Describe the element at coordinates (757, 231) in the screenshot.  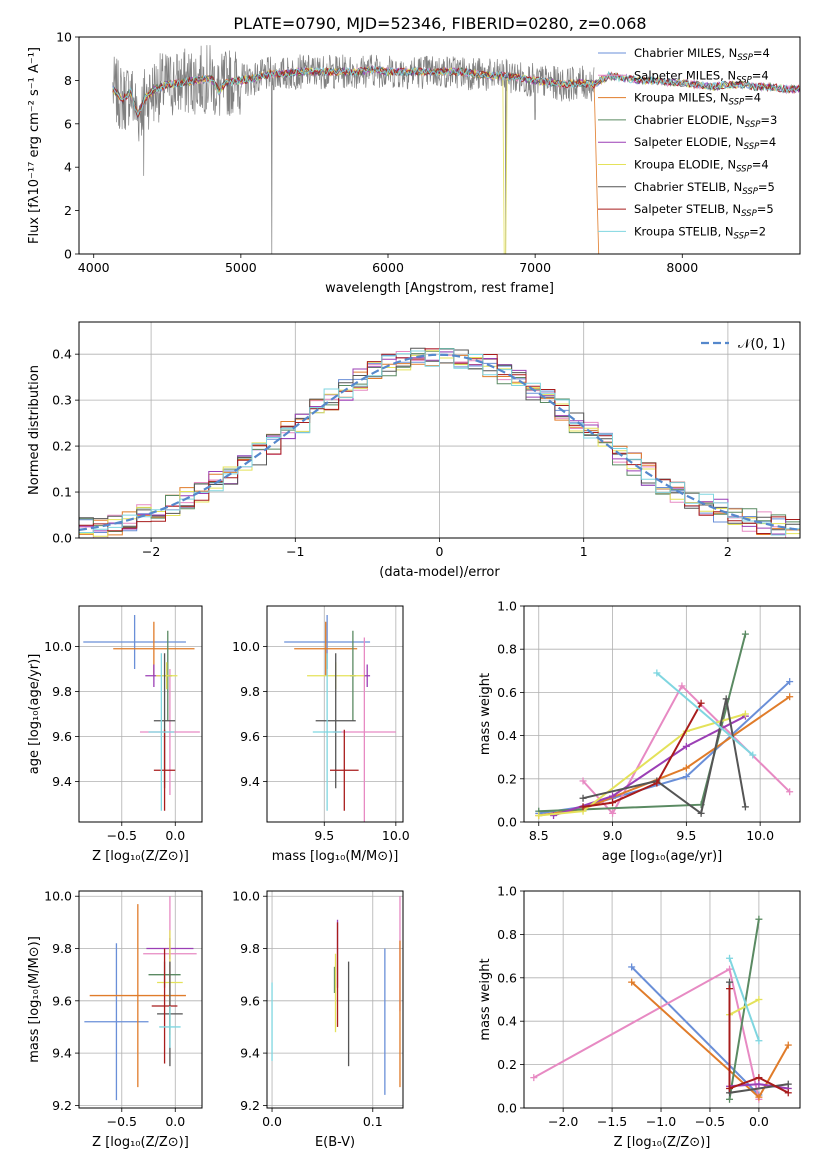
I see `legend-value: =2` at that location.